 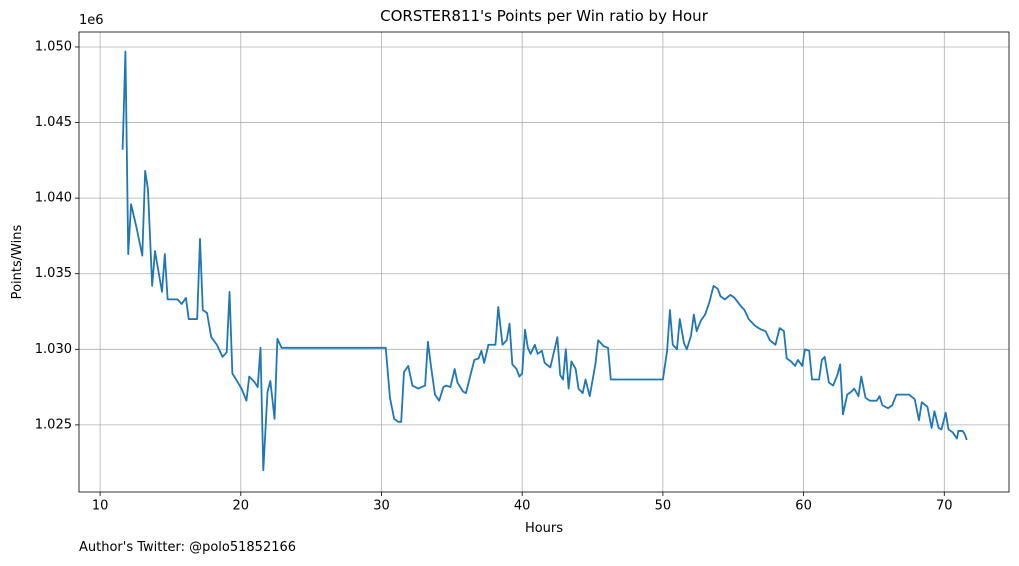 I want to click on y-tick-label: 1.050, so click(x=53, y=46).